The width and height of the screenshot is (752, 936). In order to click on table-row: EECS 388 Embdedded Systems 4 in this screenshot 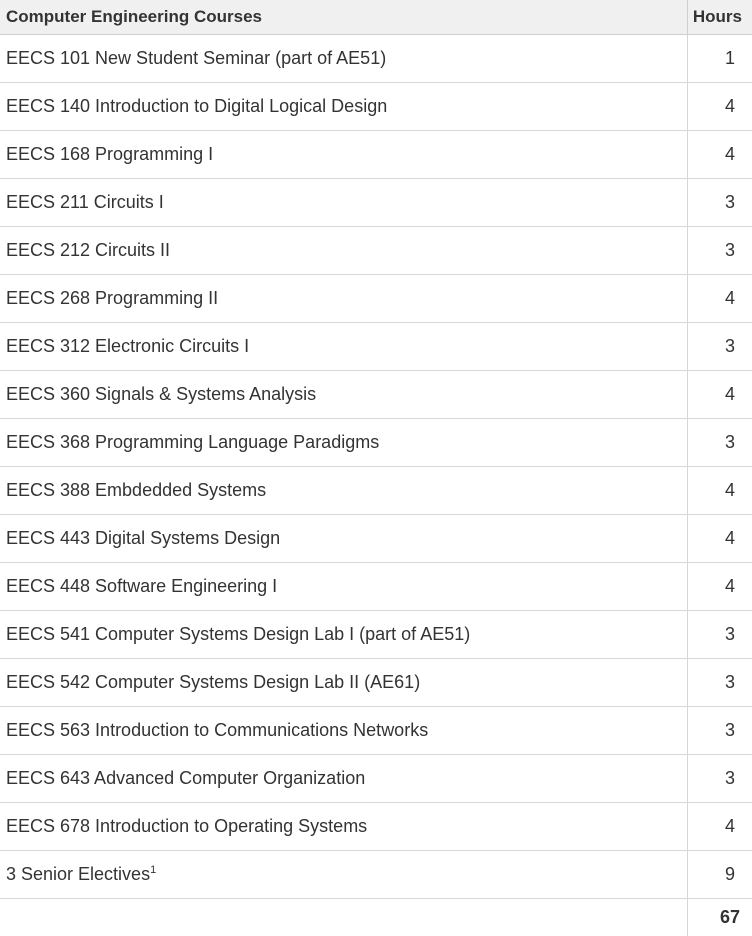, I will do `click(376, 490)`.